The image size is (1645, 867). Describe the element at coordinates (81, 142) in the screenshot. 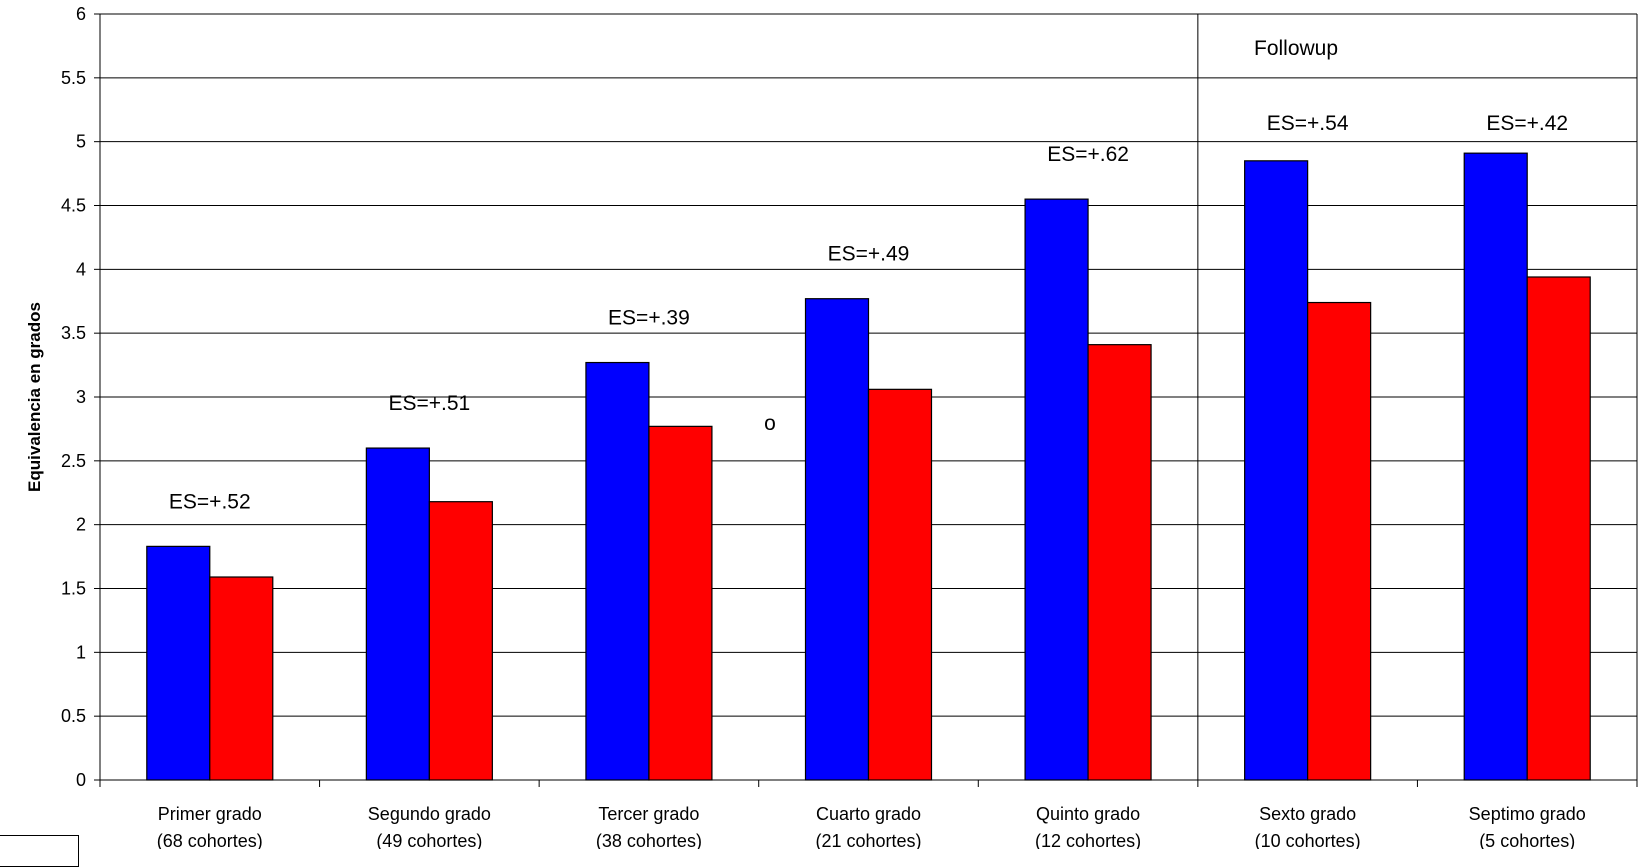

I see `y-tick-label: 5` at that location.